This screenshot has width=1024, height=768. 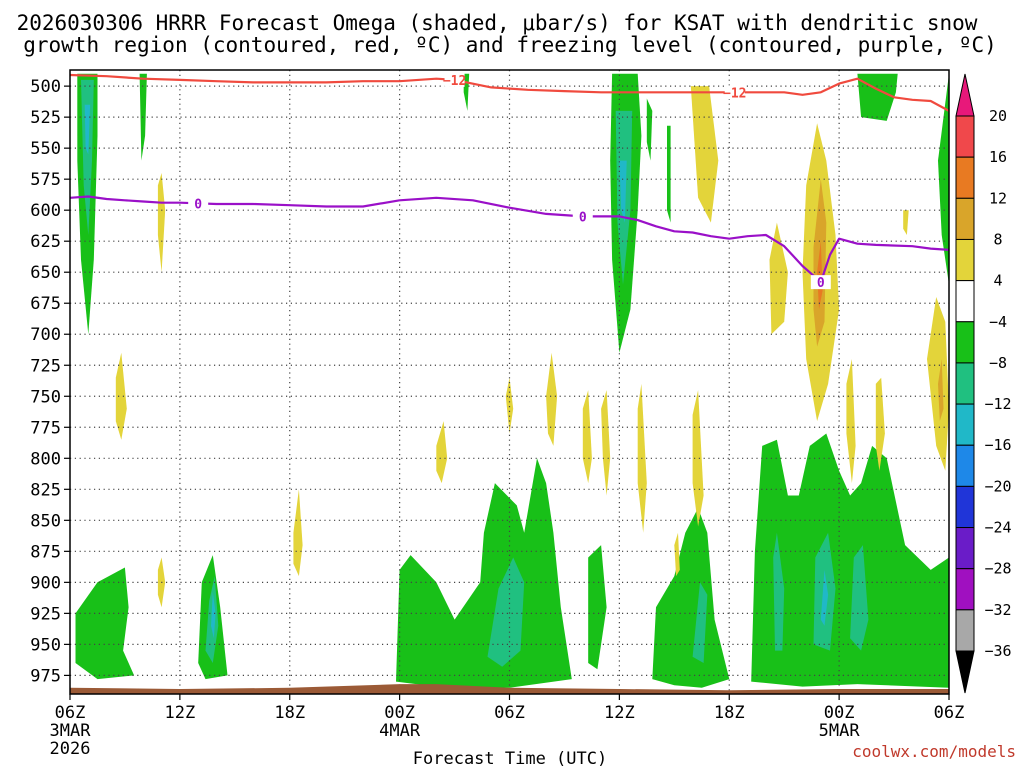 What do you see at coordinates (45, 273) in the screenshot?
I see `y-tick-label-650: 650` at bounding box center [45, 273].